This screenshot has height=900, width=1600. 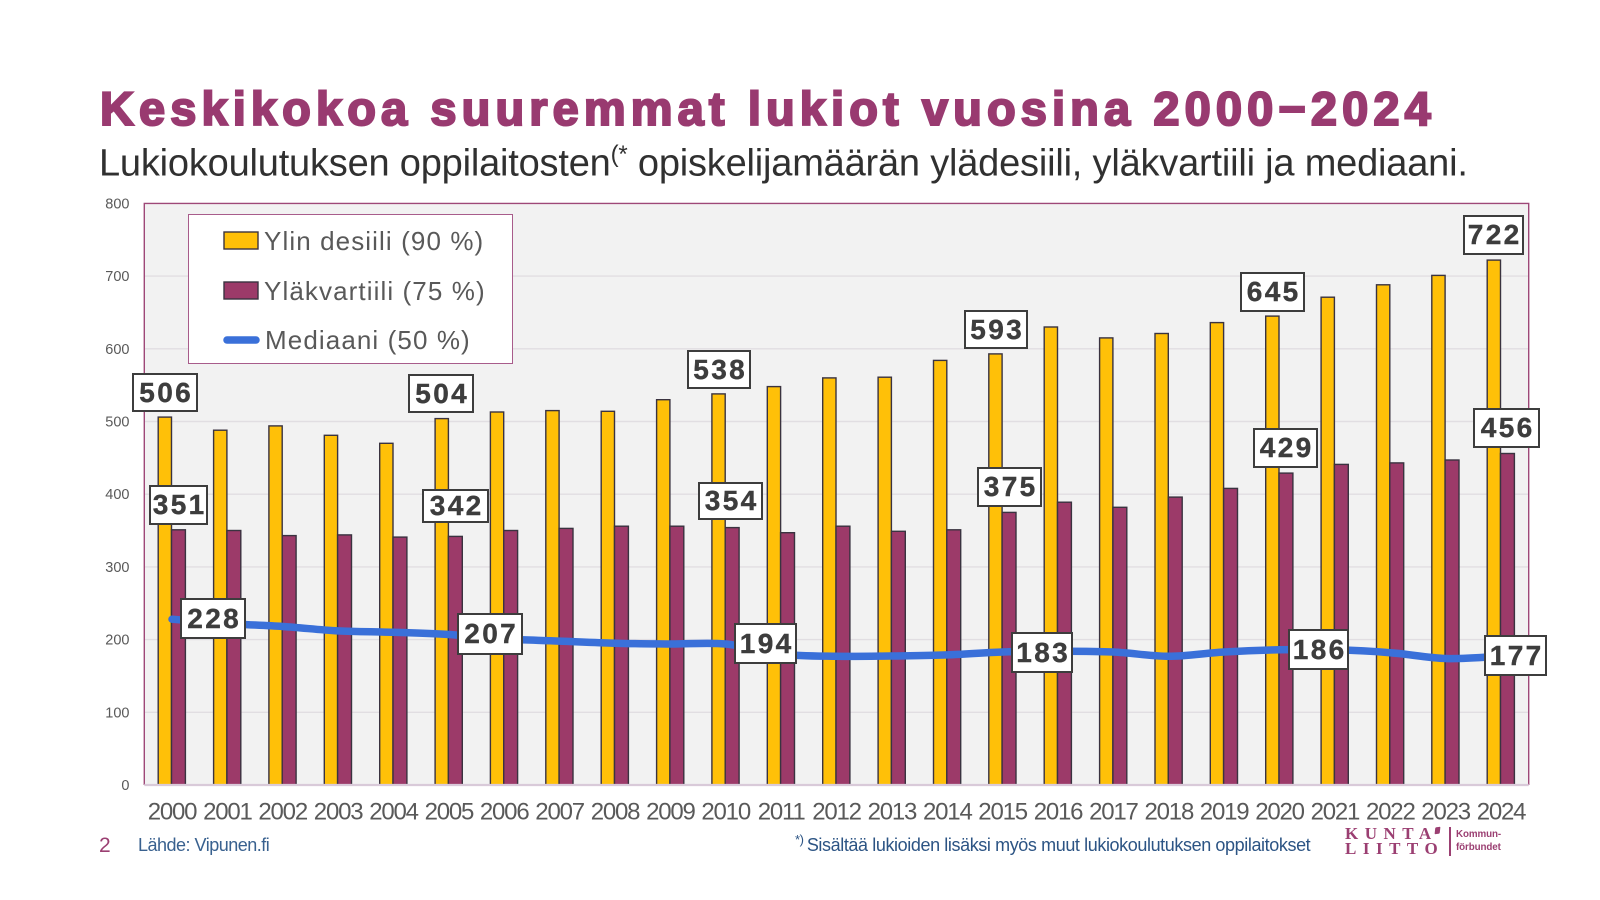 What do you see at coordinates (615, 812) in the screenshot?
I see `svg-text: 2008` at bounding box center [615, 812].